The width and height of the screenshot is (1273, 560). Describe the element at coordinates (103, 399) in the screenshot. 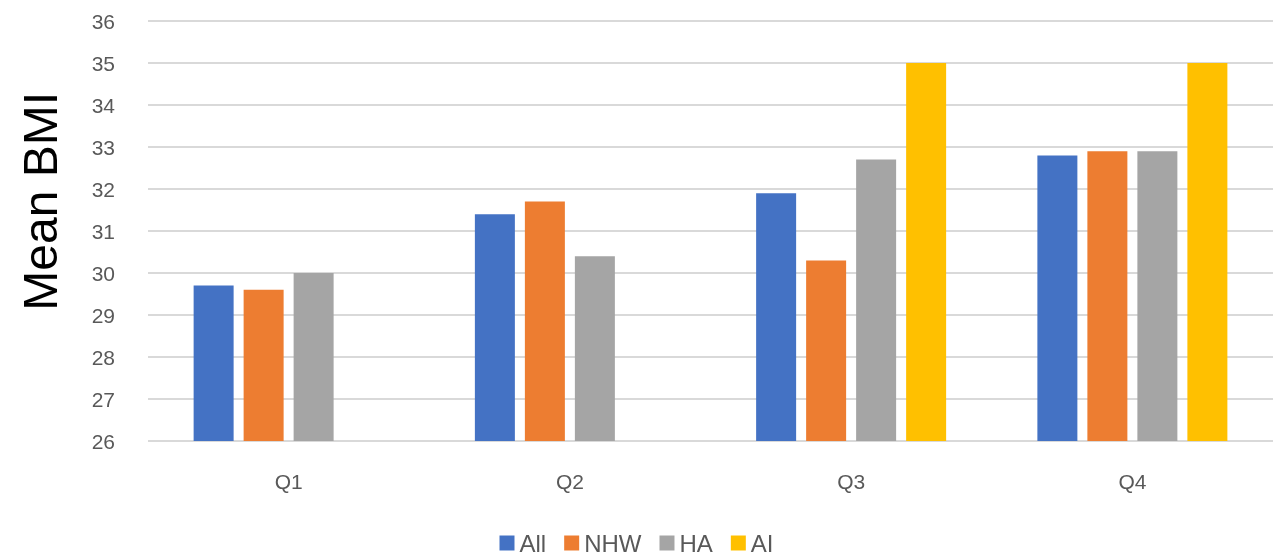

I see `y-tick-label: 27` at that location.